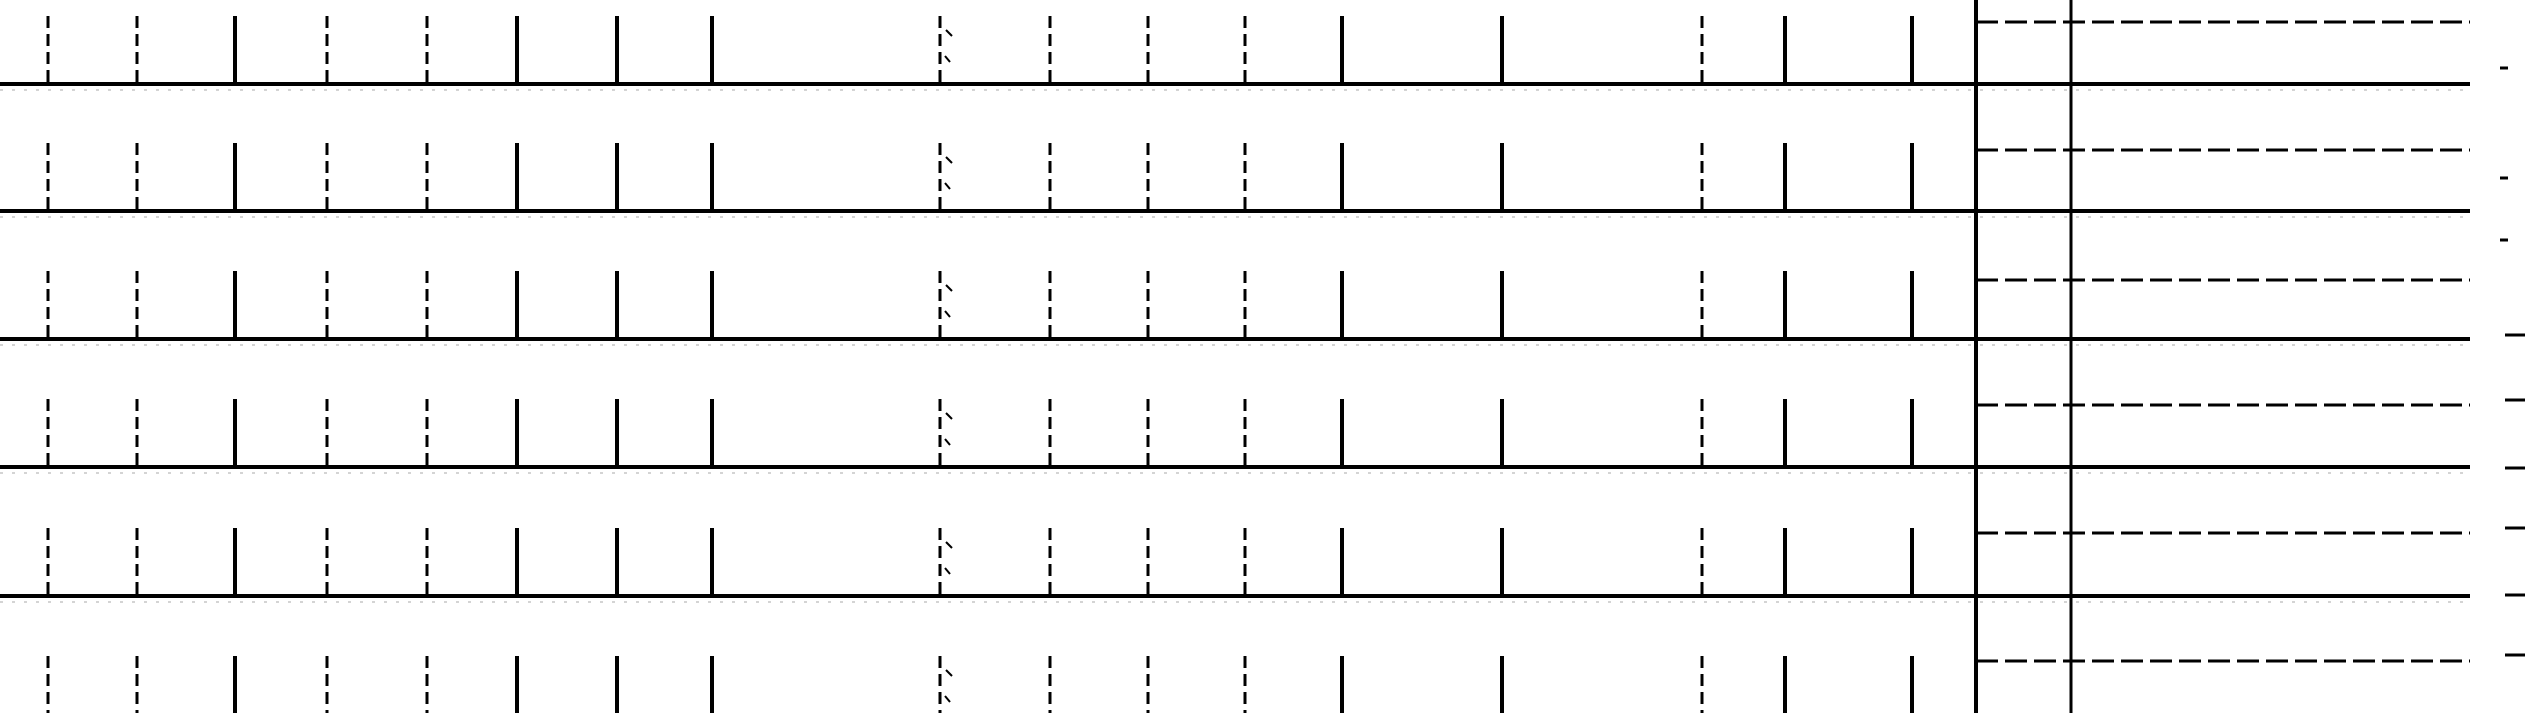  I want to click on right-edge-marks, so click(2512, 361).